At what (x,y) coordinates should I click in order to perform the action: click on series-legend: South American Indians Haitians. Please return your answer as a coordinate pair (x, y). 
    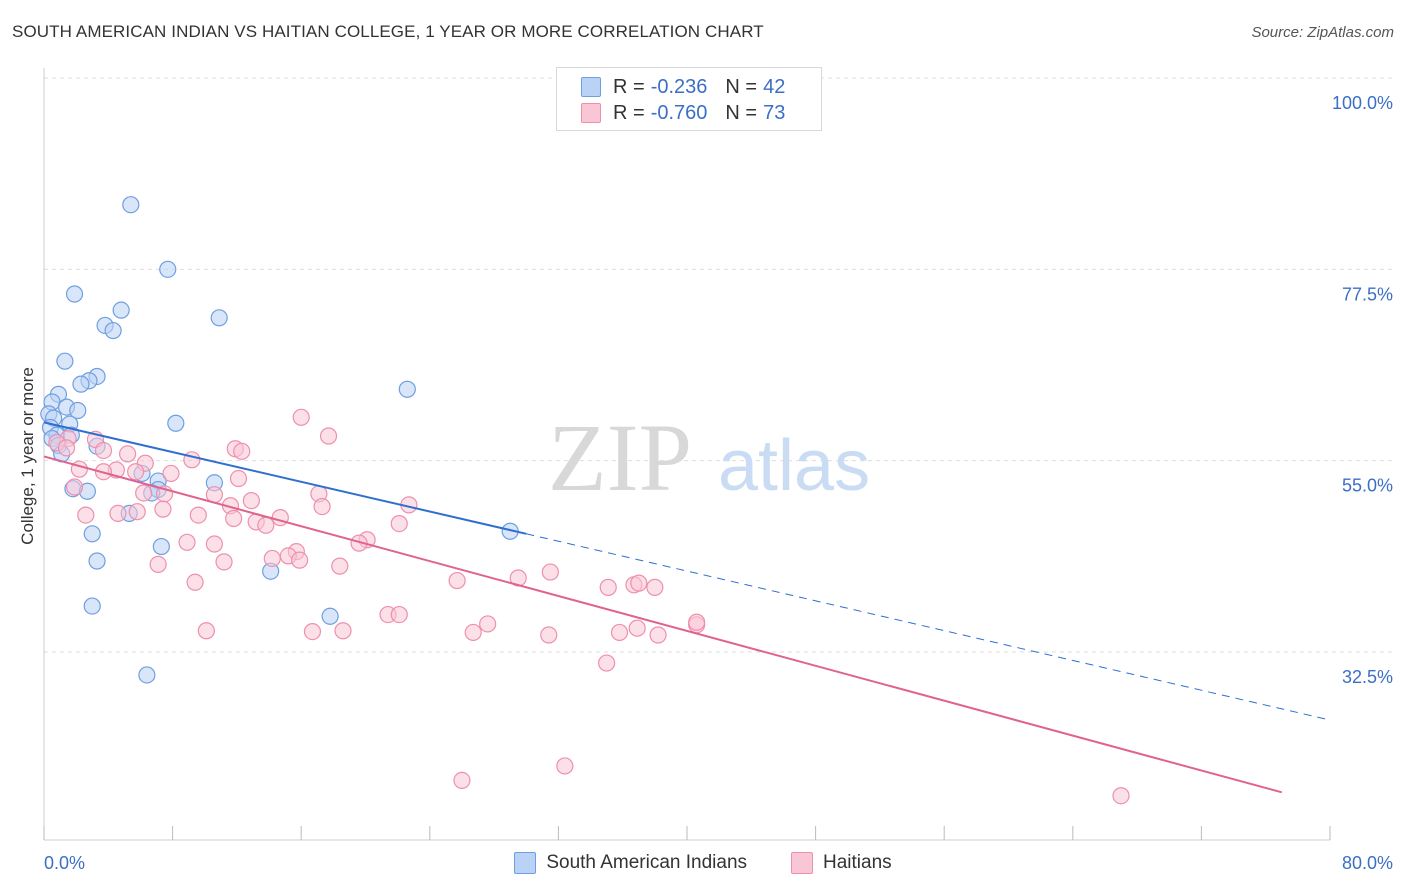
    Looking at the image, I should click on (703, 863).